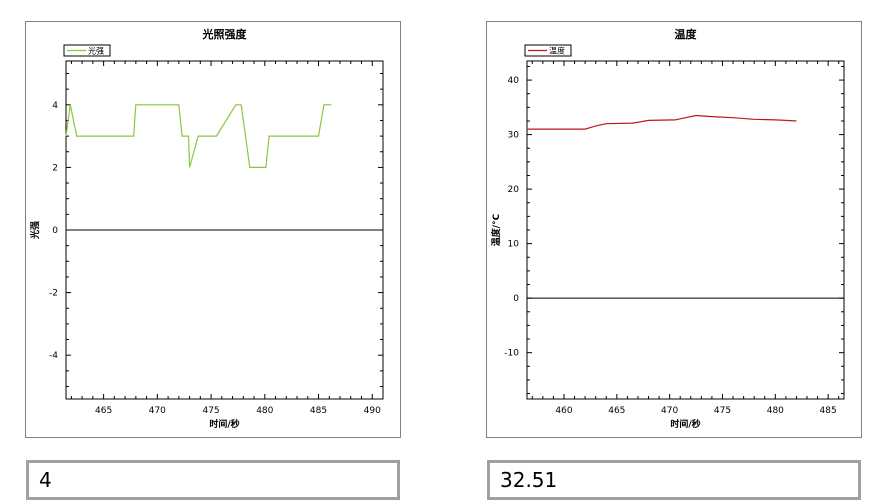 This screenshot has width=880, height=502. Describe the element at coordinates (514, 245) in the screenshot. I see `y-tick-label: 10` at that location.